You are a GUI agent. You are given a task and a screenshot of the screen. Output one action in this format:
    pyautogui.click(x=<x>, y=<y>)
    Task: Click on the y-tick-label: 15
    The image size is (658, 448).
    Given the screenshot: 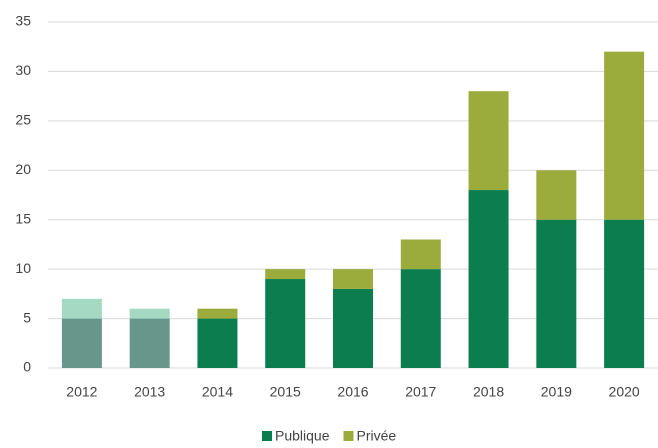 What is the action you would take?
    pyautogui.click(x=23, y=218)
    